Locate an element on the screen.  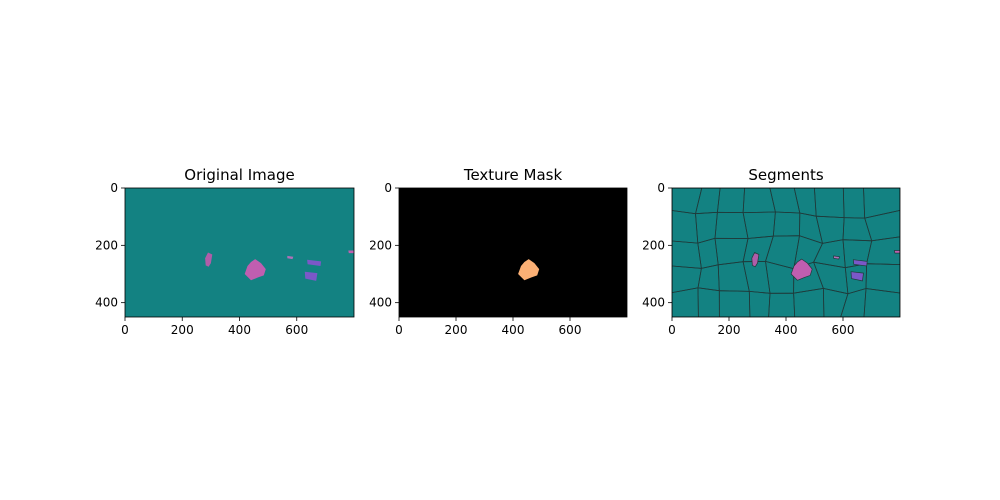
panel-1: Original Image 0 200 400 600 0 200 400 is located at coordinates (225, 251).